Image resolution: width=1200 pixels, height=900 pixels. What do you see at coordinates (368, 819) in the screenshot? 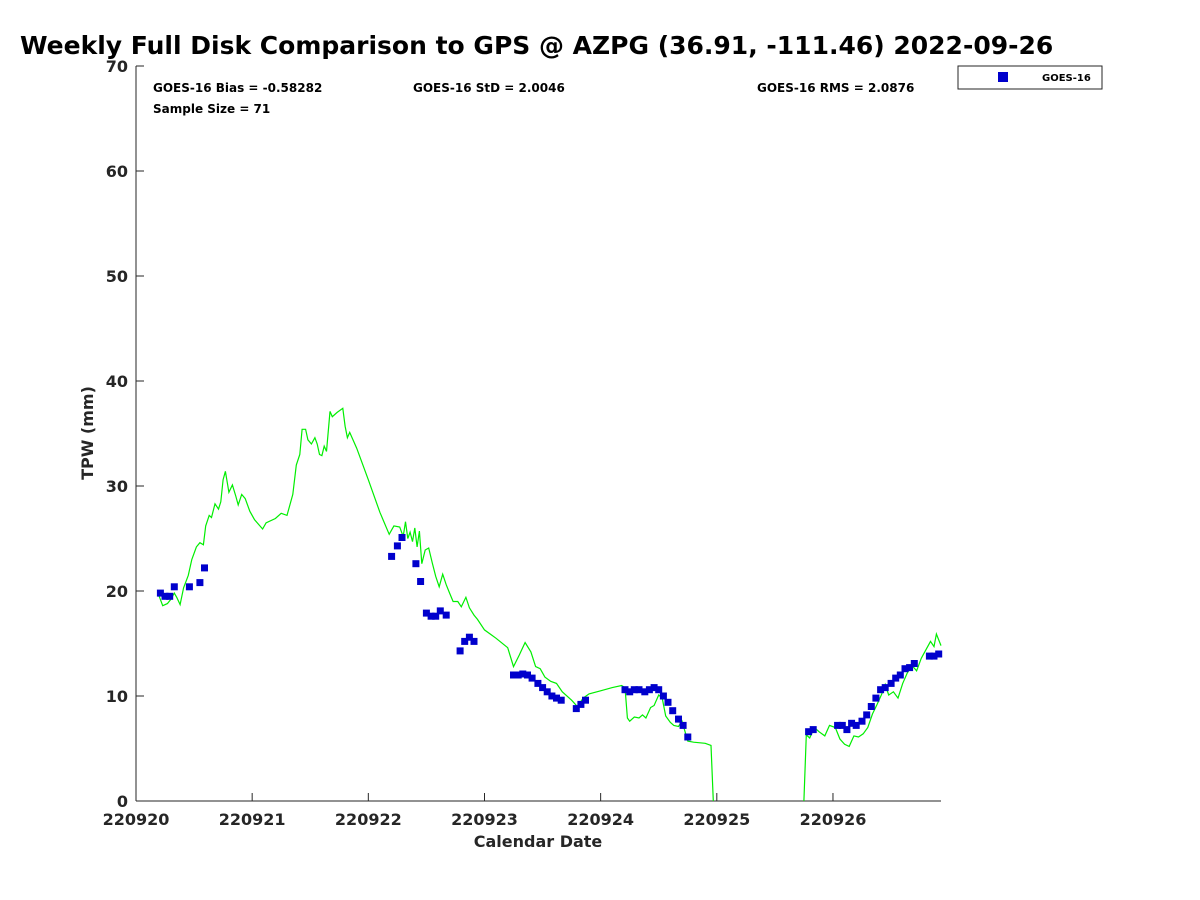
I see `x-tick-label: 220922` at bounding box center [368, 819].